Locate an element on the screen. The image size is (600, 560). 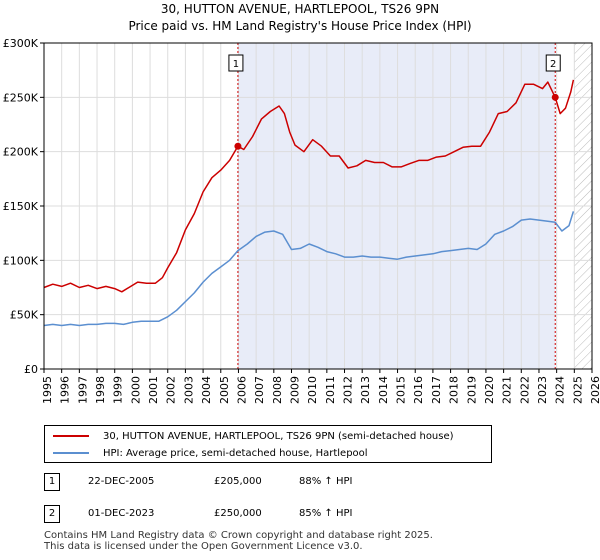
transaction-number: 1 is located at coordinates (52, 482).